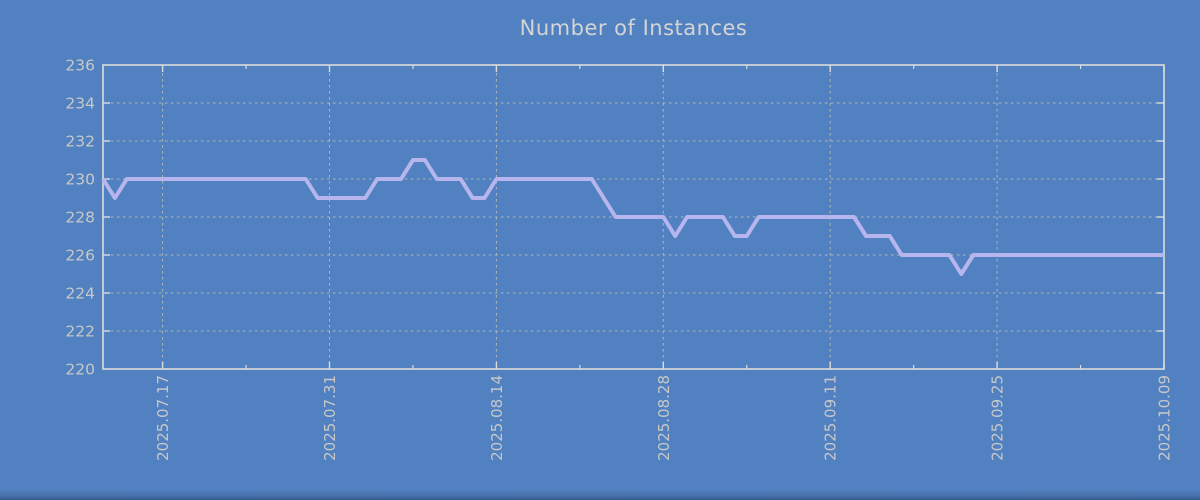  I want to click on y-tick-label: 230, so click(80, 180).